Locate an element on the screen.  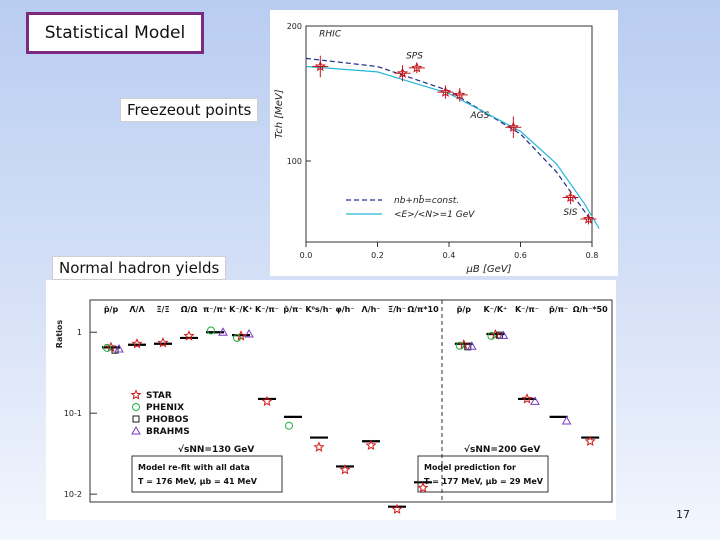
legend-marker-circle is located at coordinates (136, 407).